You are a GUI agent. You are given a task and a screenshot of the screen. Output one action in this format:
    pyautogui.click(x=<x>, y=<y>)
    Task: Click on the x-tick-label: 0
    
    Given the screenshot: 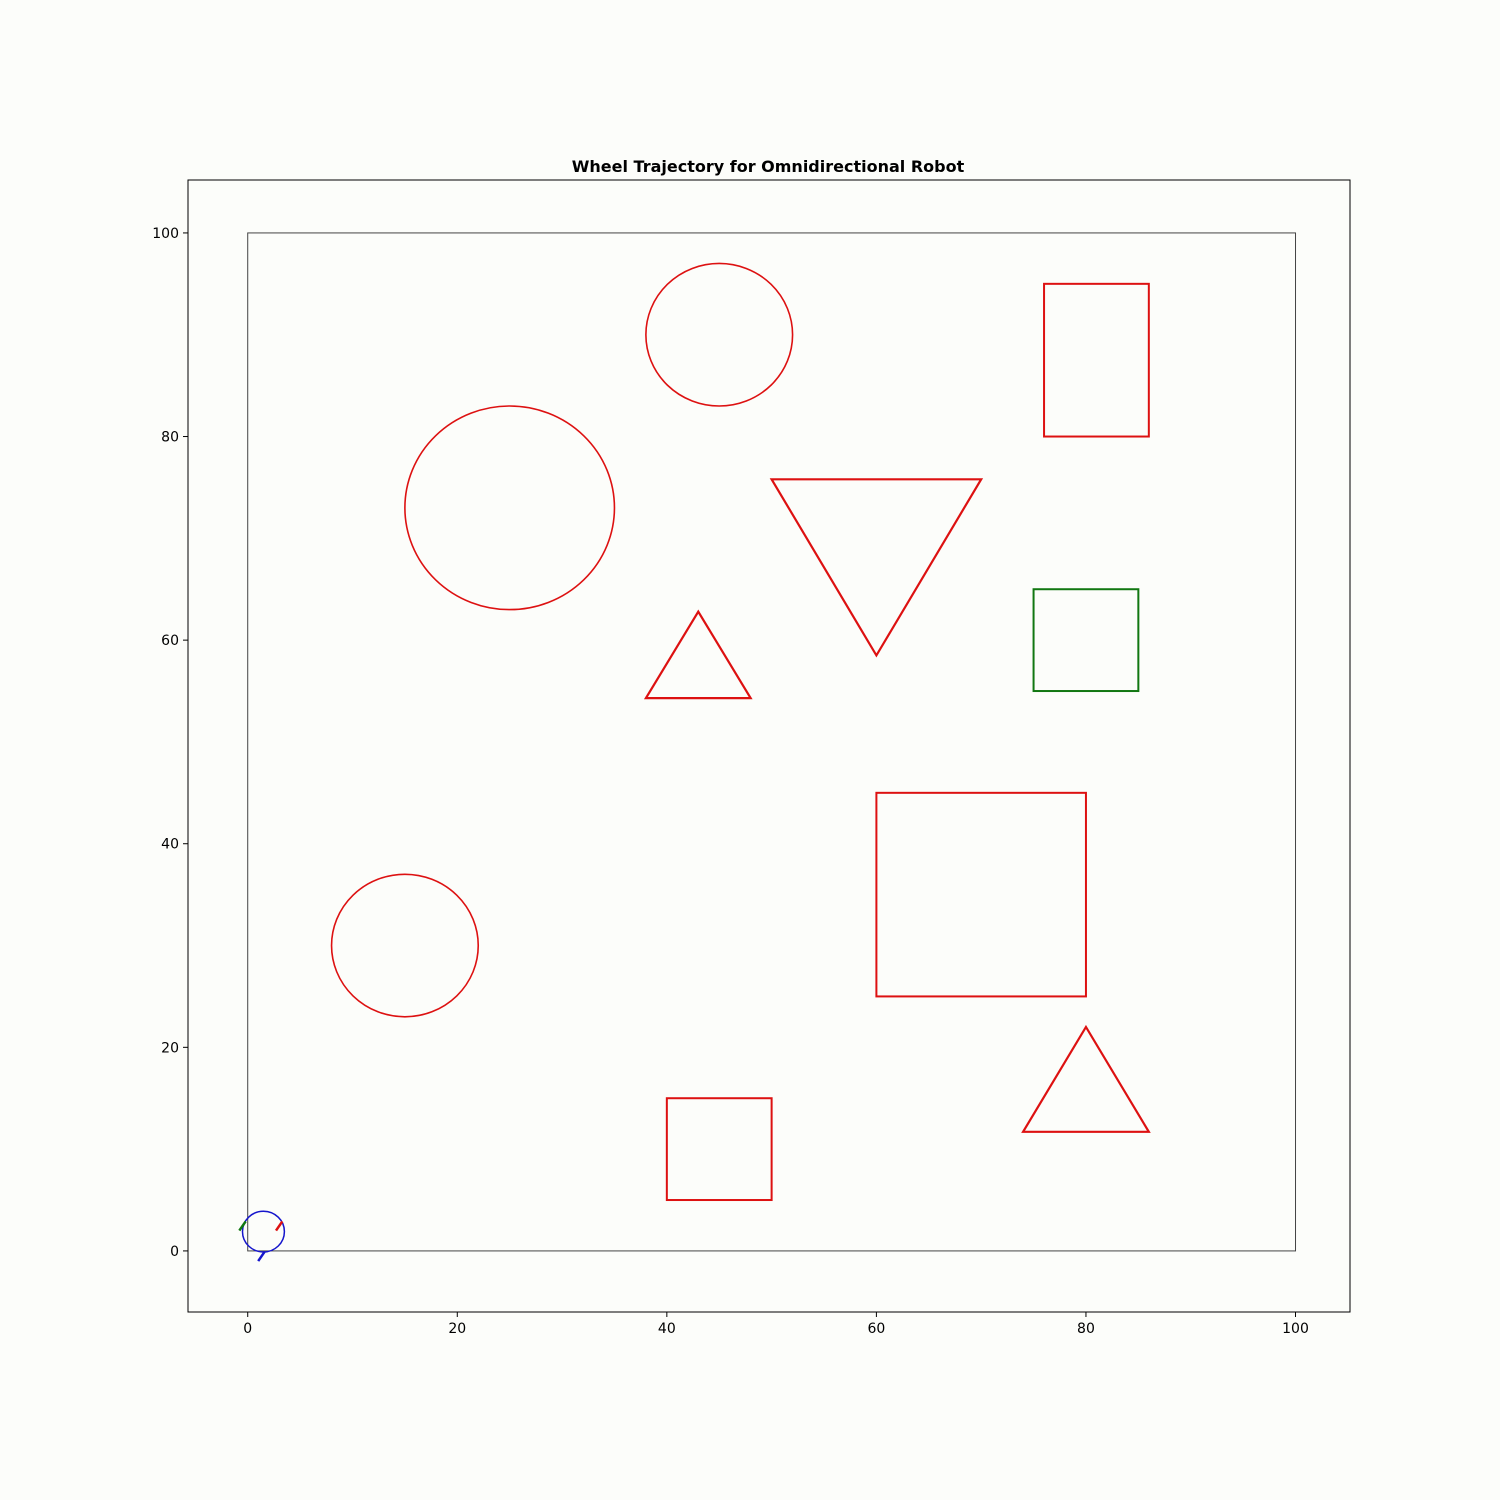 What is the action you would take?
    pyautogui.click(x=247, y=1329)
    